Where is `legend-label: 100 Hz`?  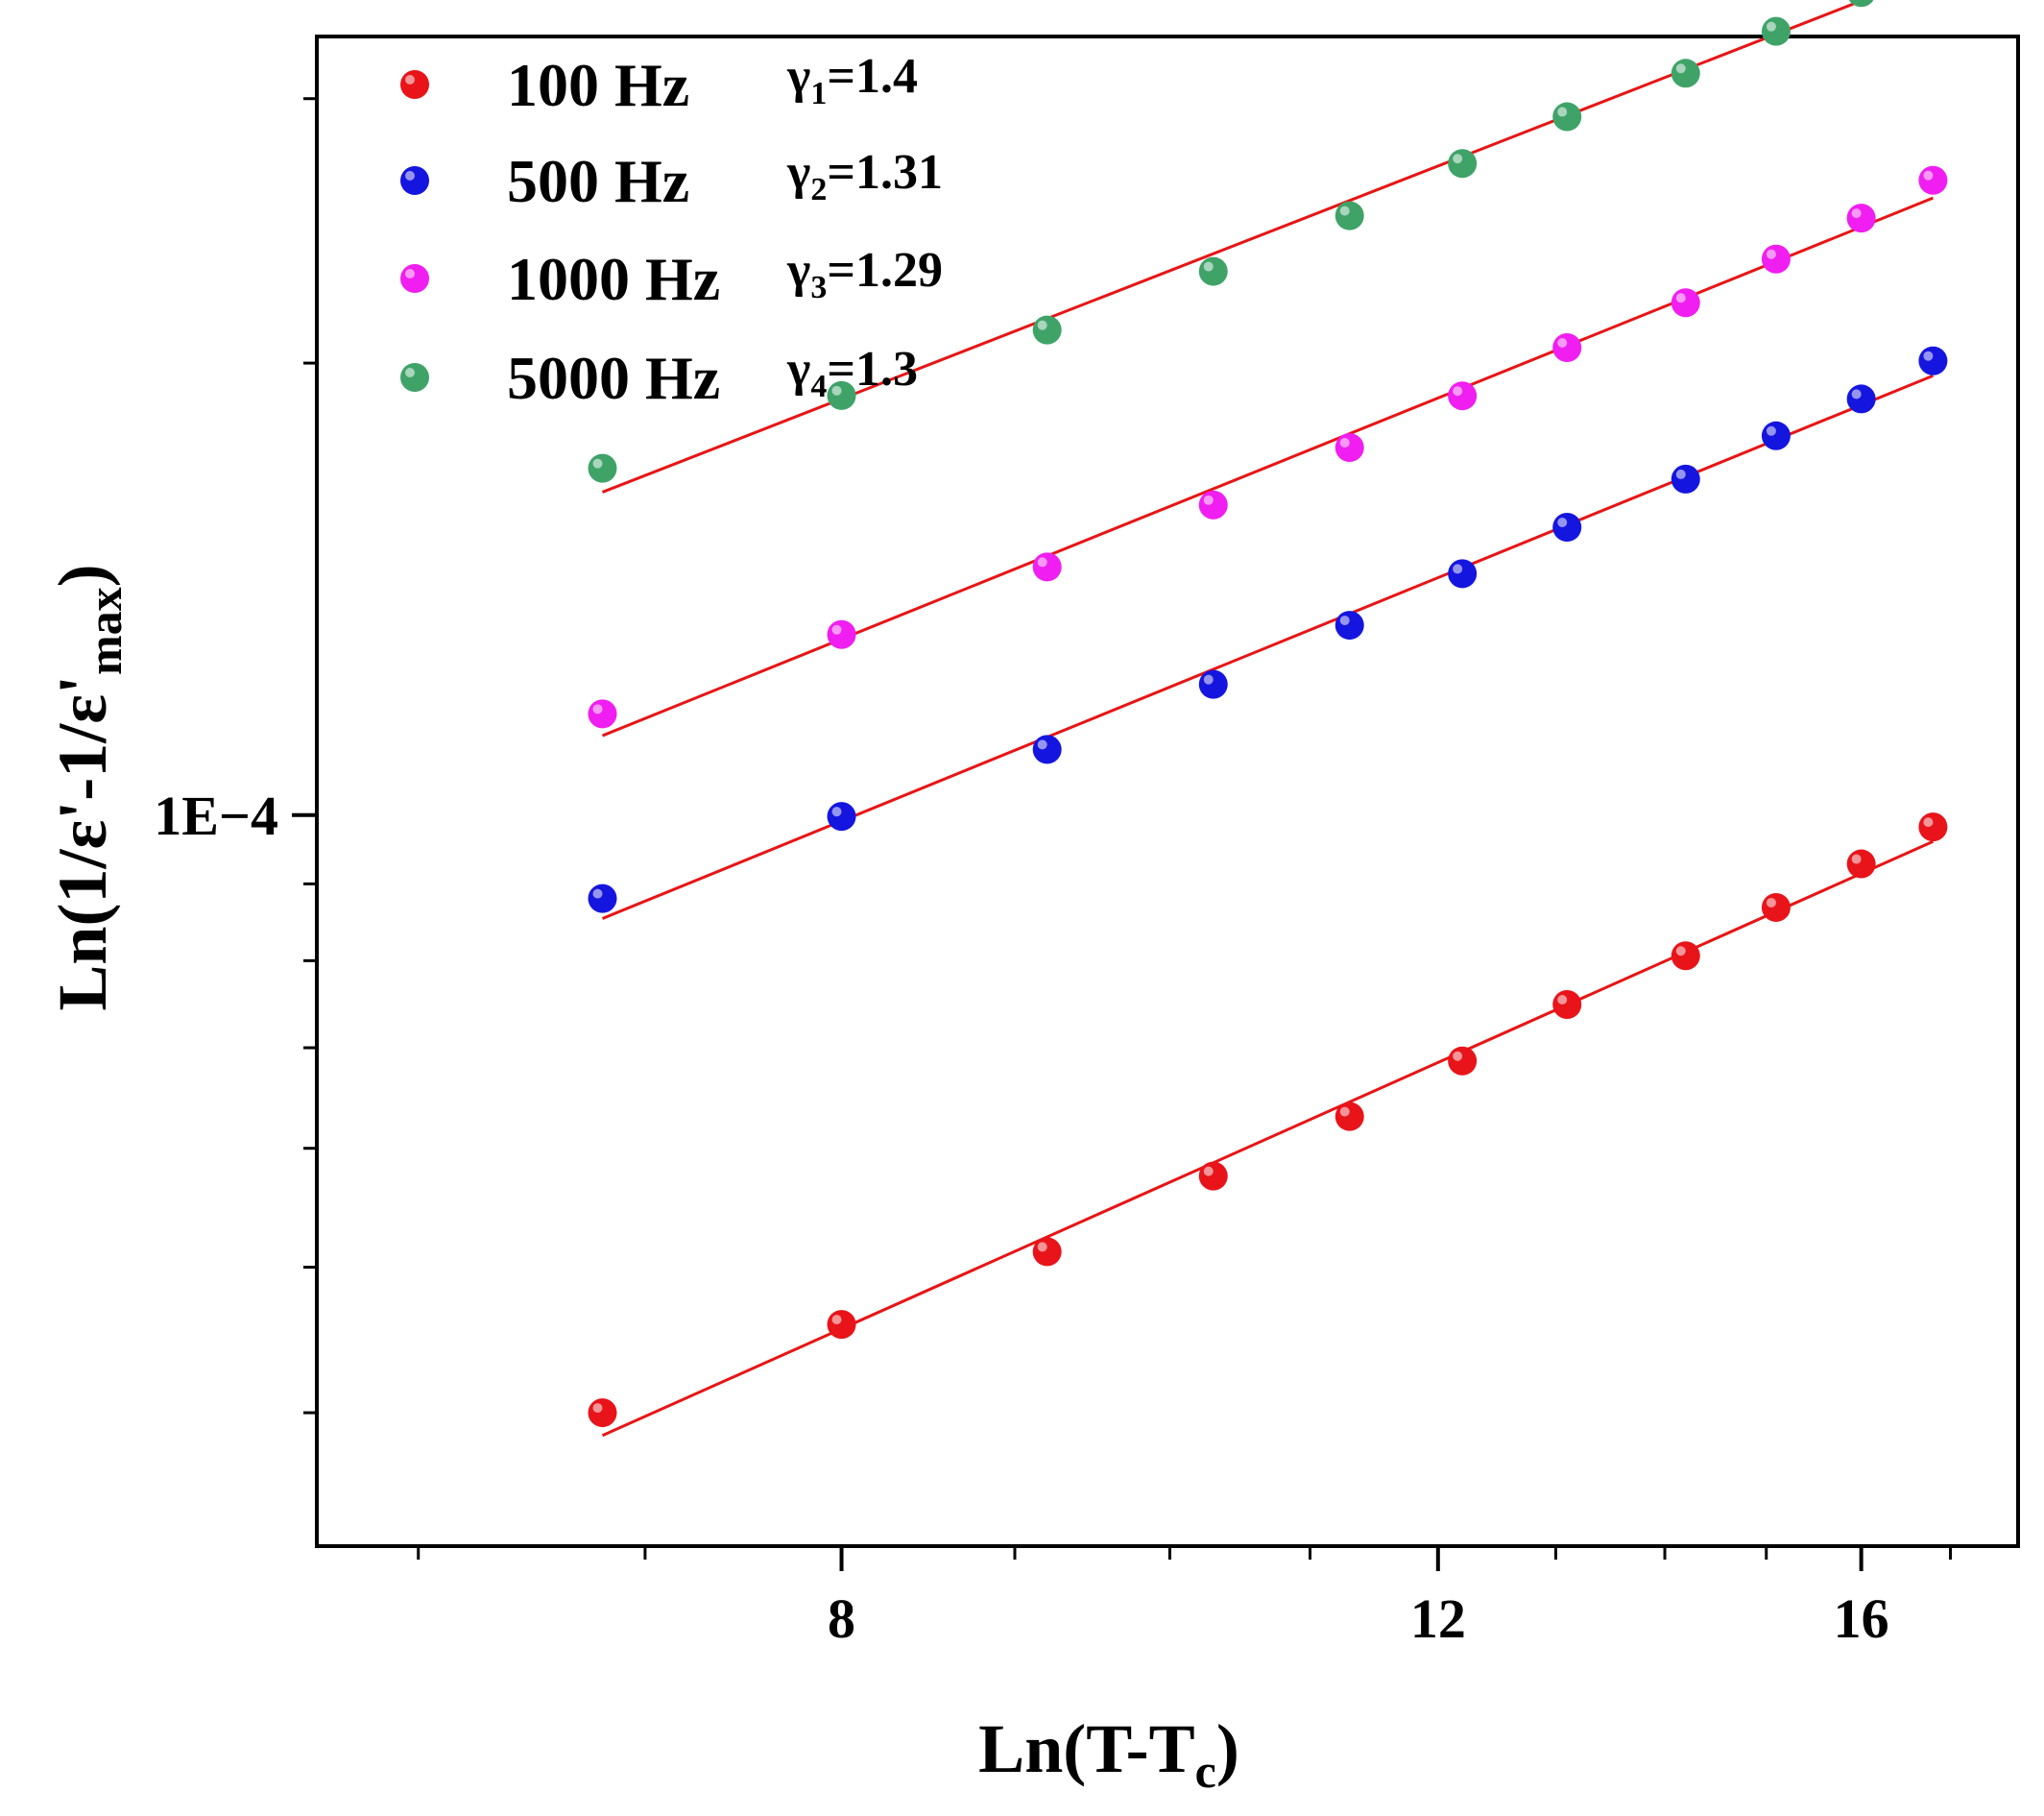 legend-label: 100 Hz is located at coordinates (598, 85).